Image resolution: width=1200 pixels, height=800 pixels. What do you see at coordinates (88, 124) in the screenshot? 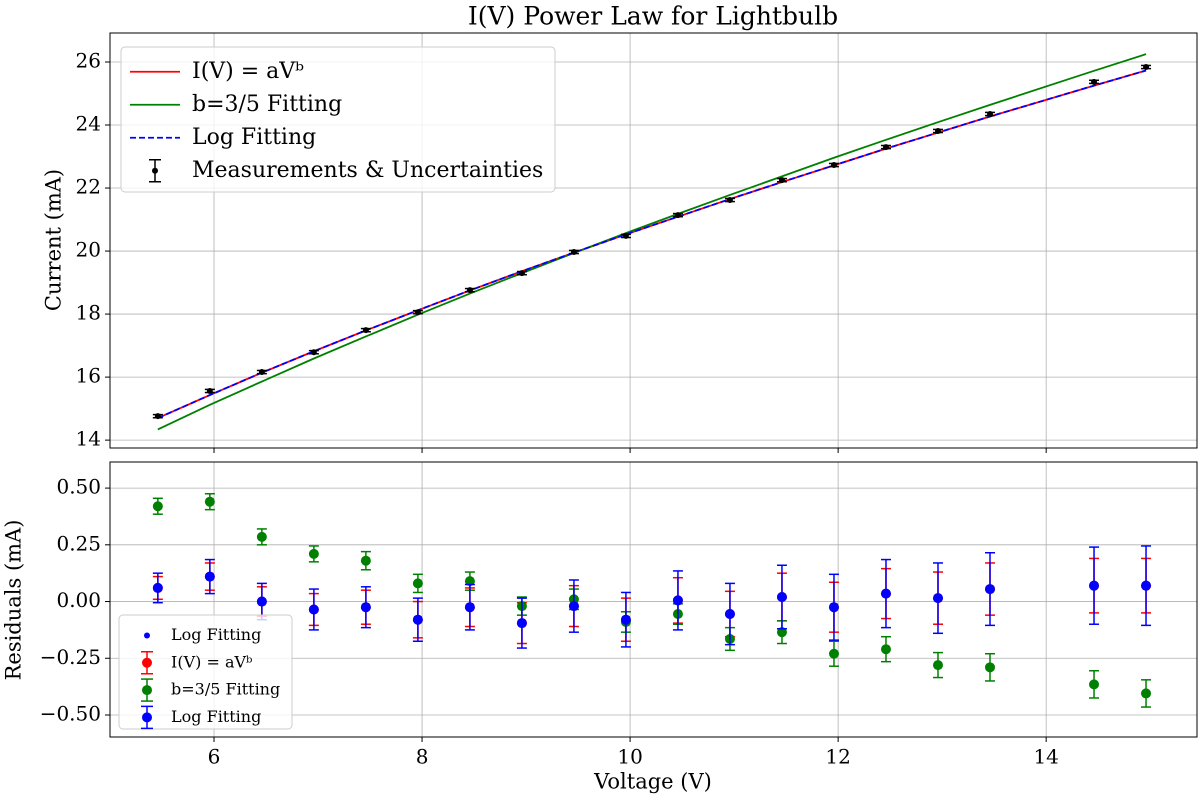
I see `y-tick-label: 24` at bounding box center [88, 124].